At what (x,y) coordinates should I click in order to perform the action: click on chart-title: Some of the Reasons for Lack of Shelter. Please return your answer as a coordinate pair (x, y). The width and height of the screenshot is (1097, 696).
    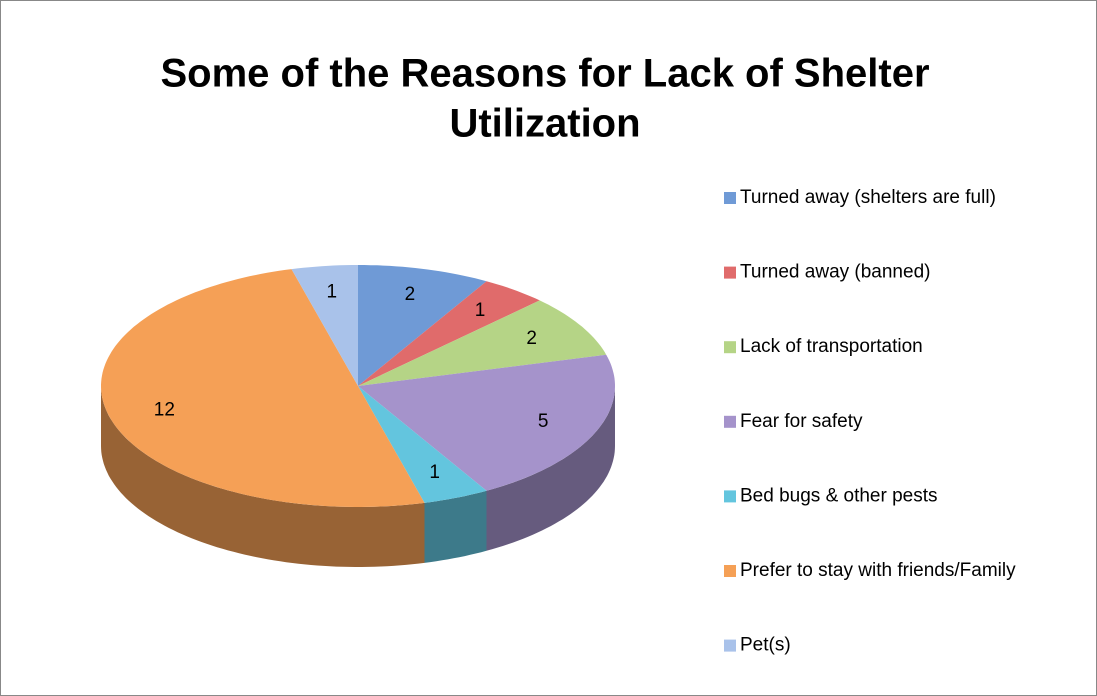
    Looking at the image, I should click on (544, 74).